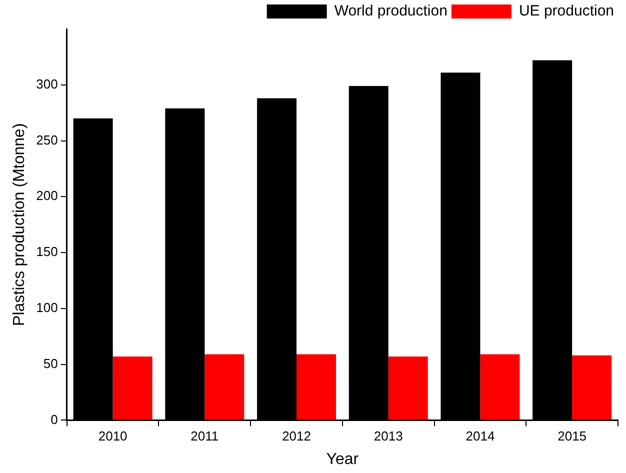 Image resolution: width=626 pixels, height=473 pixels. I want to click on y-axis-title: Plastics production (Mtonne), so click(19, 224).